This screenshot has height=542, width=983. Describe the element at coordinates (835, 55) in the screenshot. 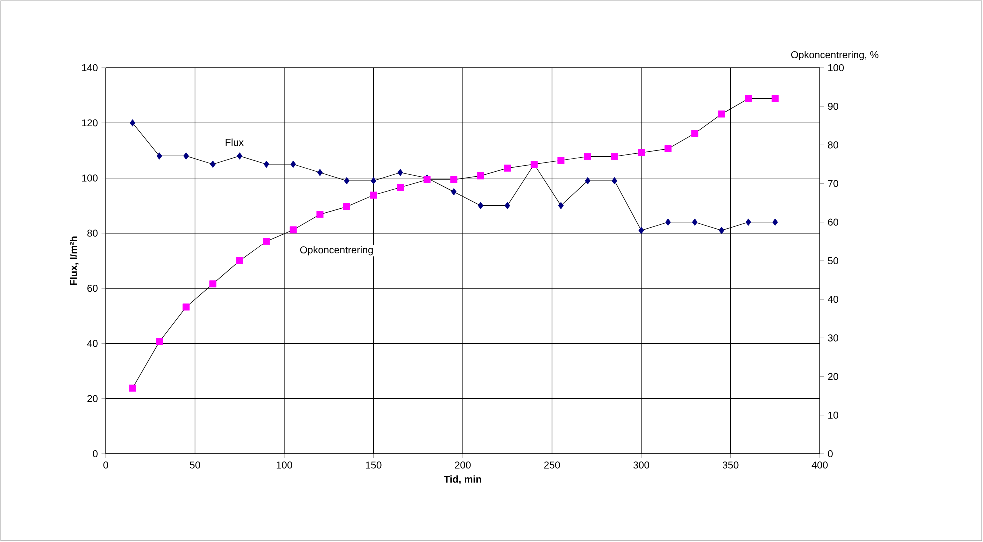

I see `y2-axis-title: Opkoncentrering, %` at that location.